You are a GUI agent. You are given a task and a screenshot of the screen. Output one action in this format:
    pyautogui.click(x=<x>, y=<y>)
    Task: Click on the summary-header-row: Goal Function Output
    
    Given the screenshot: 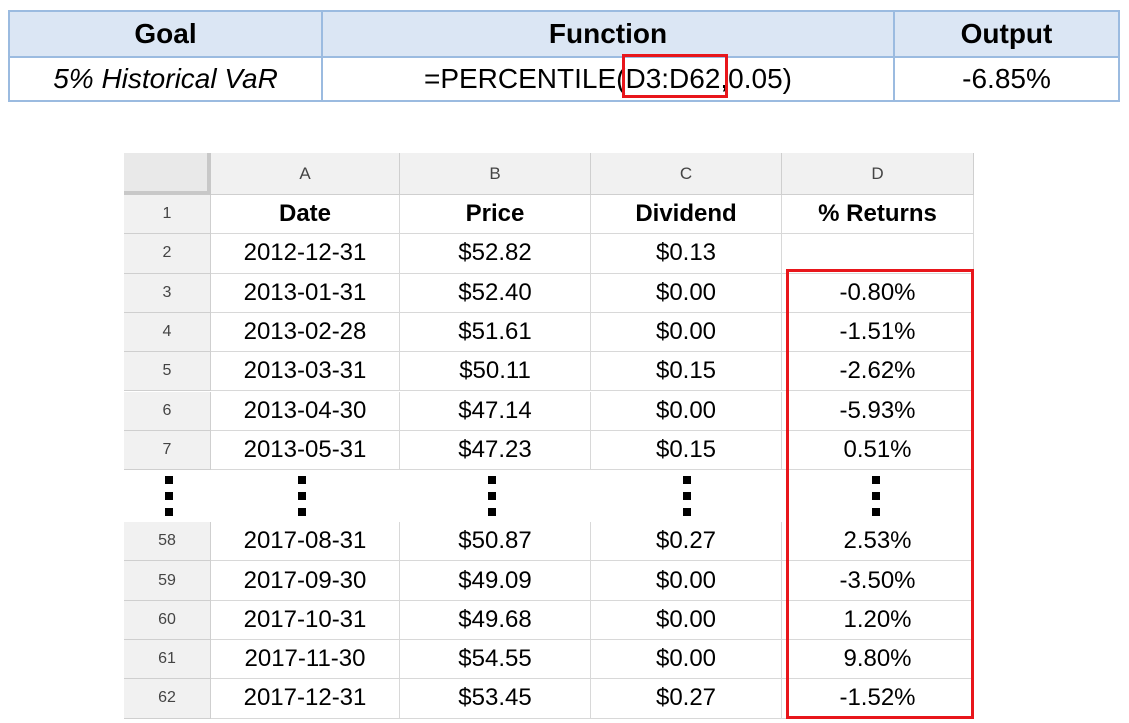 What is the action you would take?
    pyautogui.click(x=564, y=35)
    